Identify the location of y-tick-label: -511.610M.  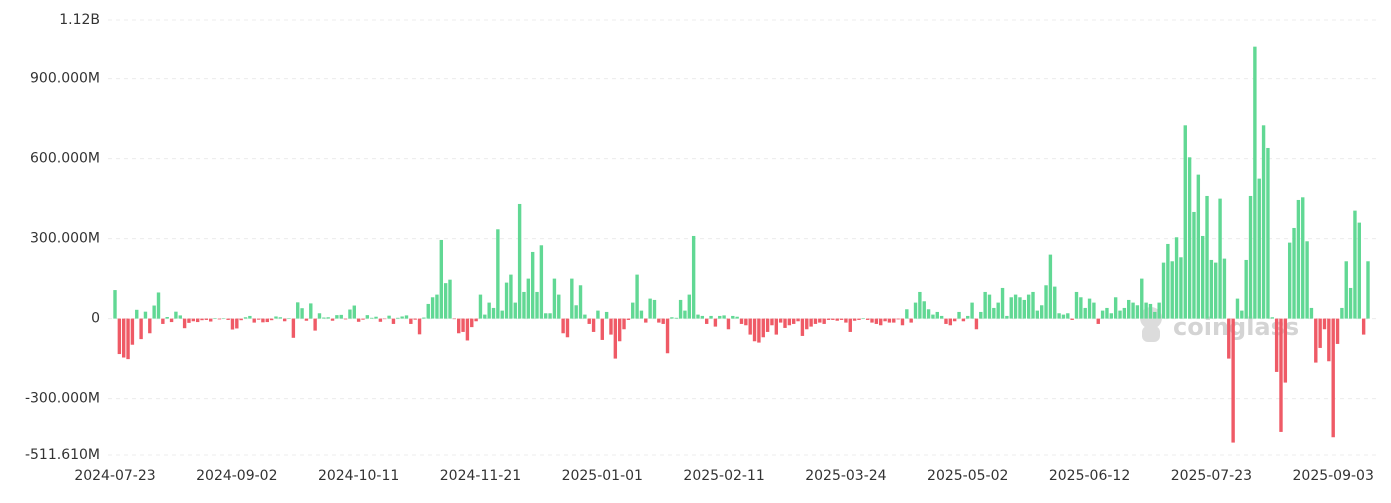
(62, 455).